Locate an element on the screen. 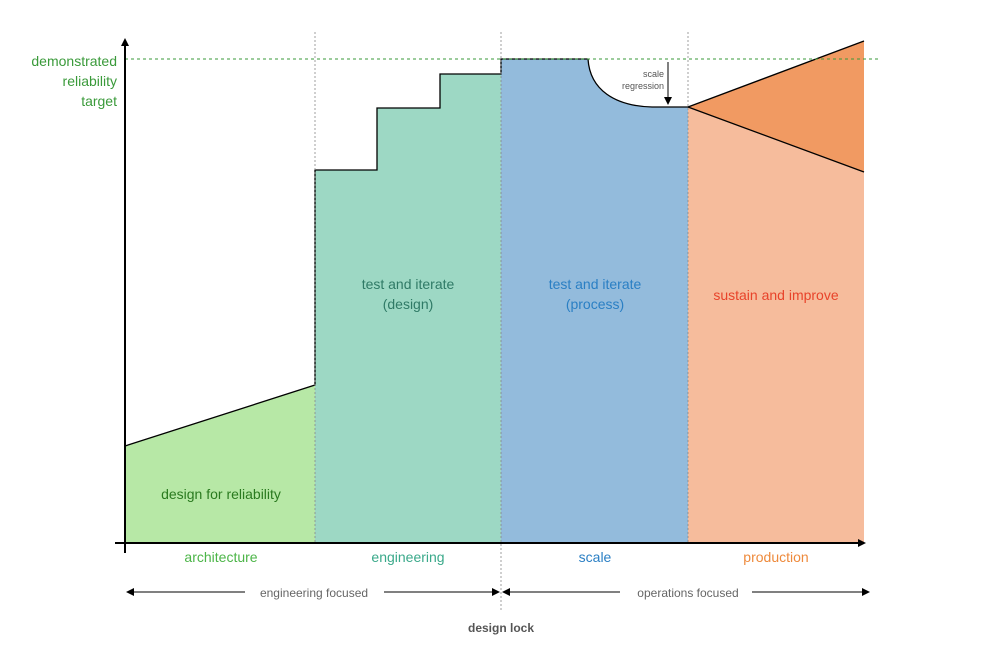 This screenshot has height=657, width=1000. sustain-improve-region is located at coordinates (776, 325).